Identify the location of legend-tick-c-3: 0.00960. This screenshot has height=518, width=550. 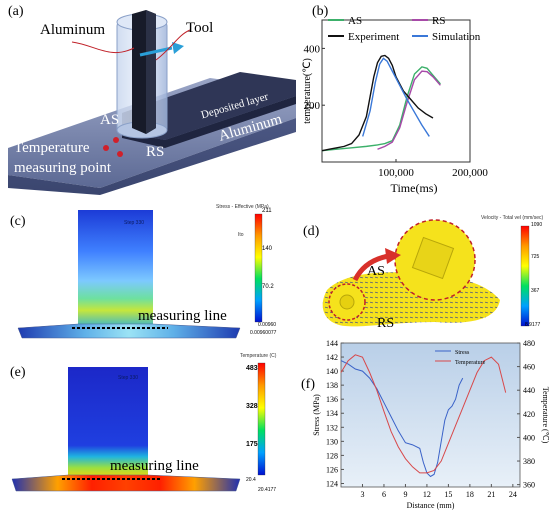
(267, 325).